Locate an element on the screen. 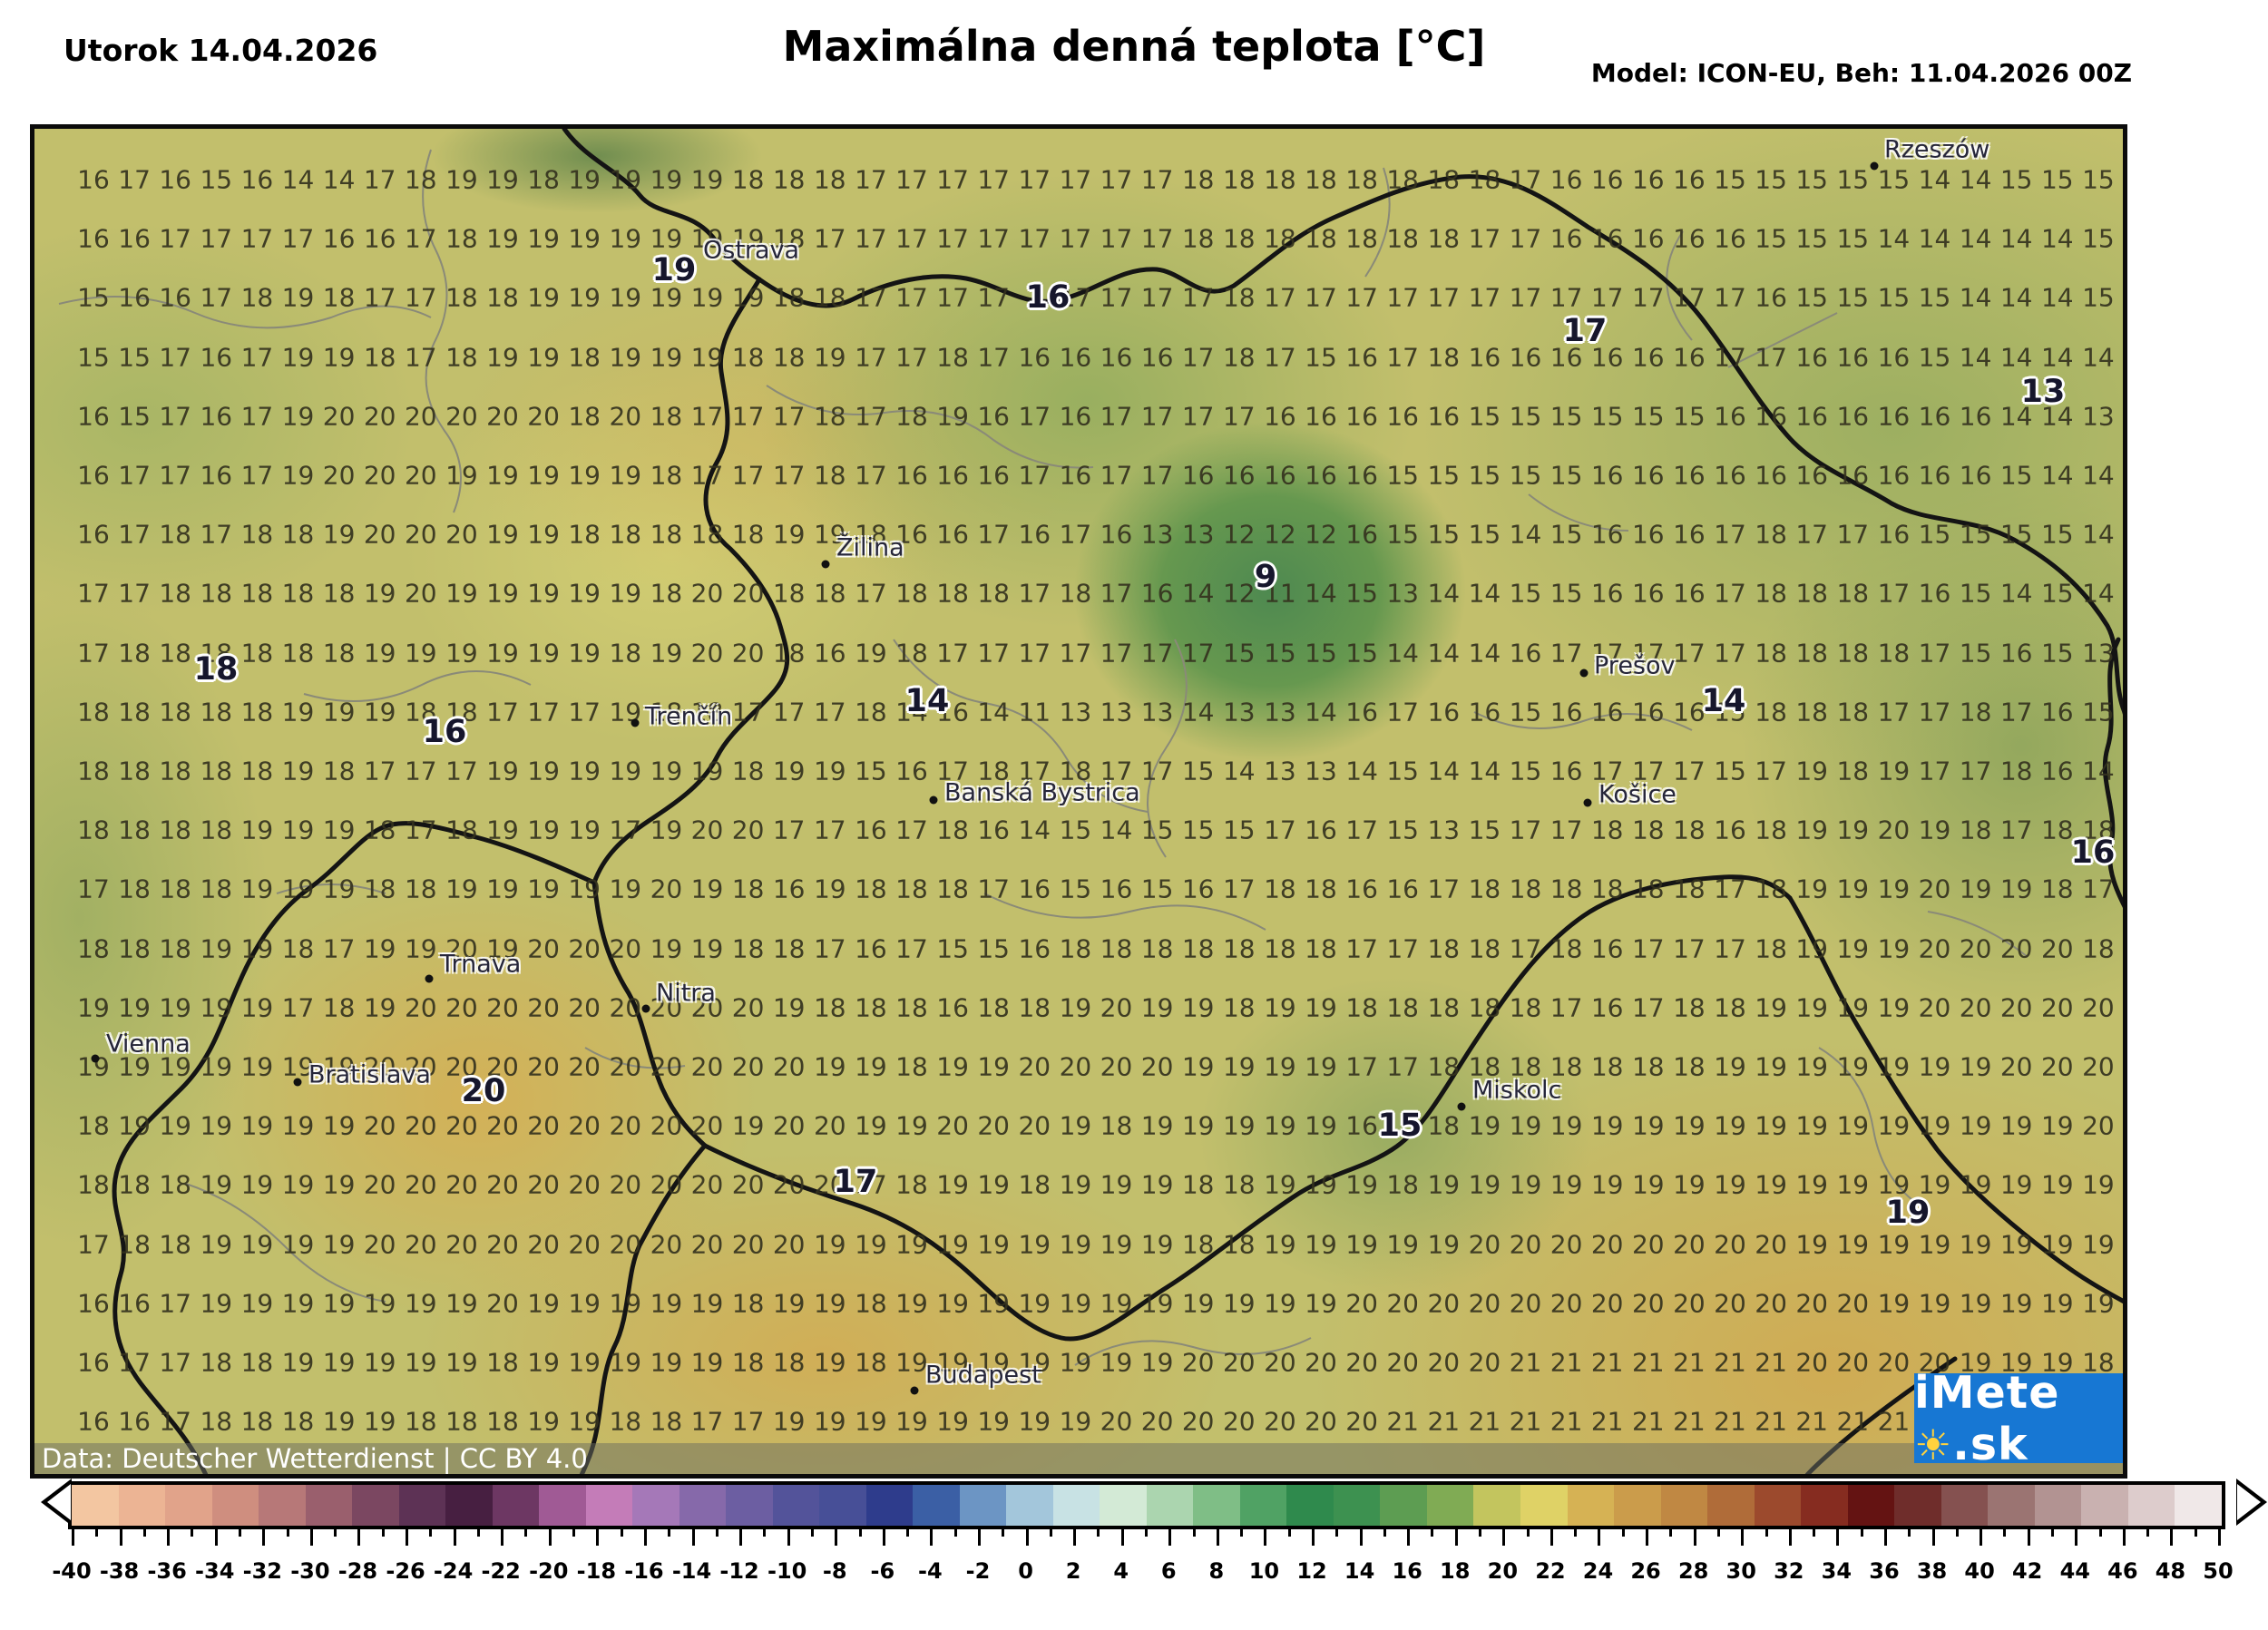 This screenshot has height=1630, width=2268. colorbar-arrow-fill is located at coordinates (59, 1501).